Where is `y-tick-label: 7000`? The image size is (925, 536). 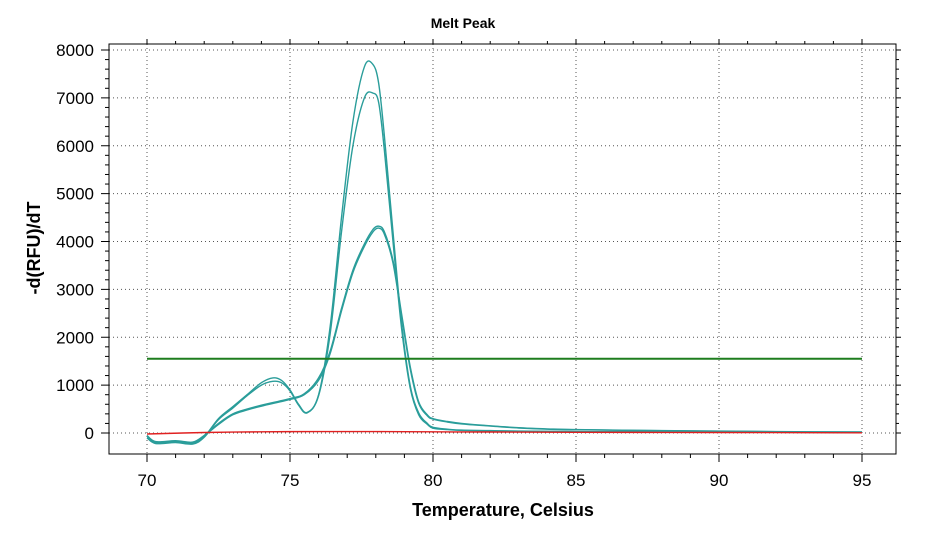 y-tick-label: 7000 is located at coordinates (75, 98).